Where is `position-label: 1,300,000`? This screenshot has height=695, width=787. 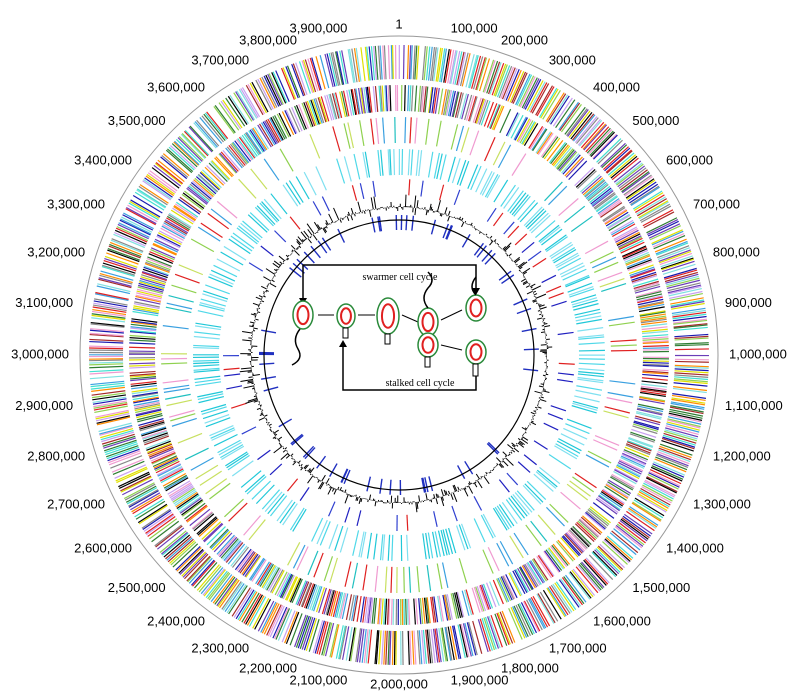 position-label: 1,300,000 is located at coordinates (722, 503).